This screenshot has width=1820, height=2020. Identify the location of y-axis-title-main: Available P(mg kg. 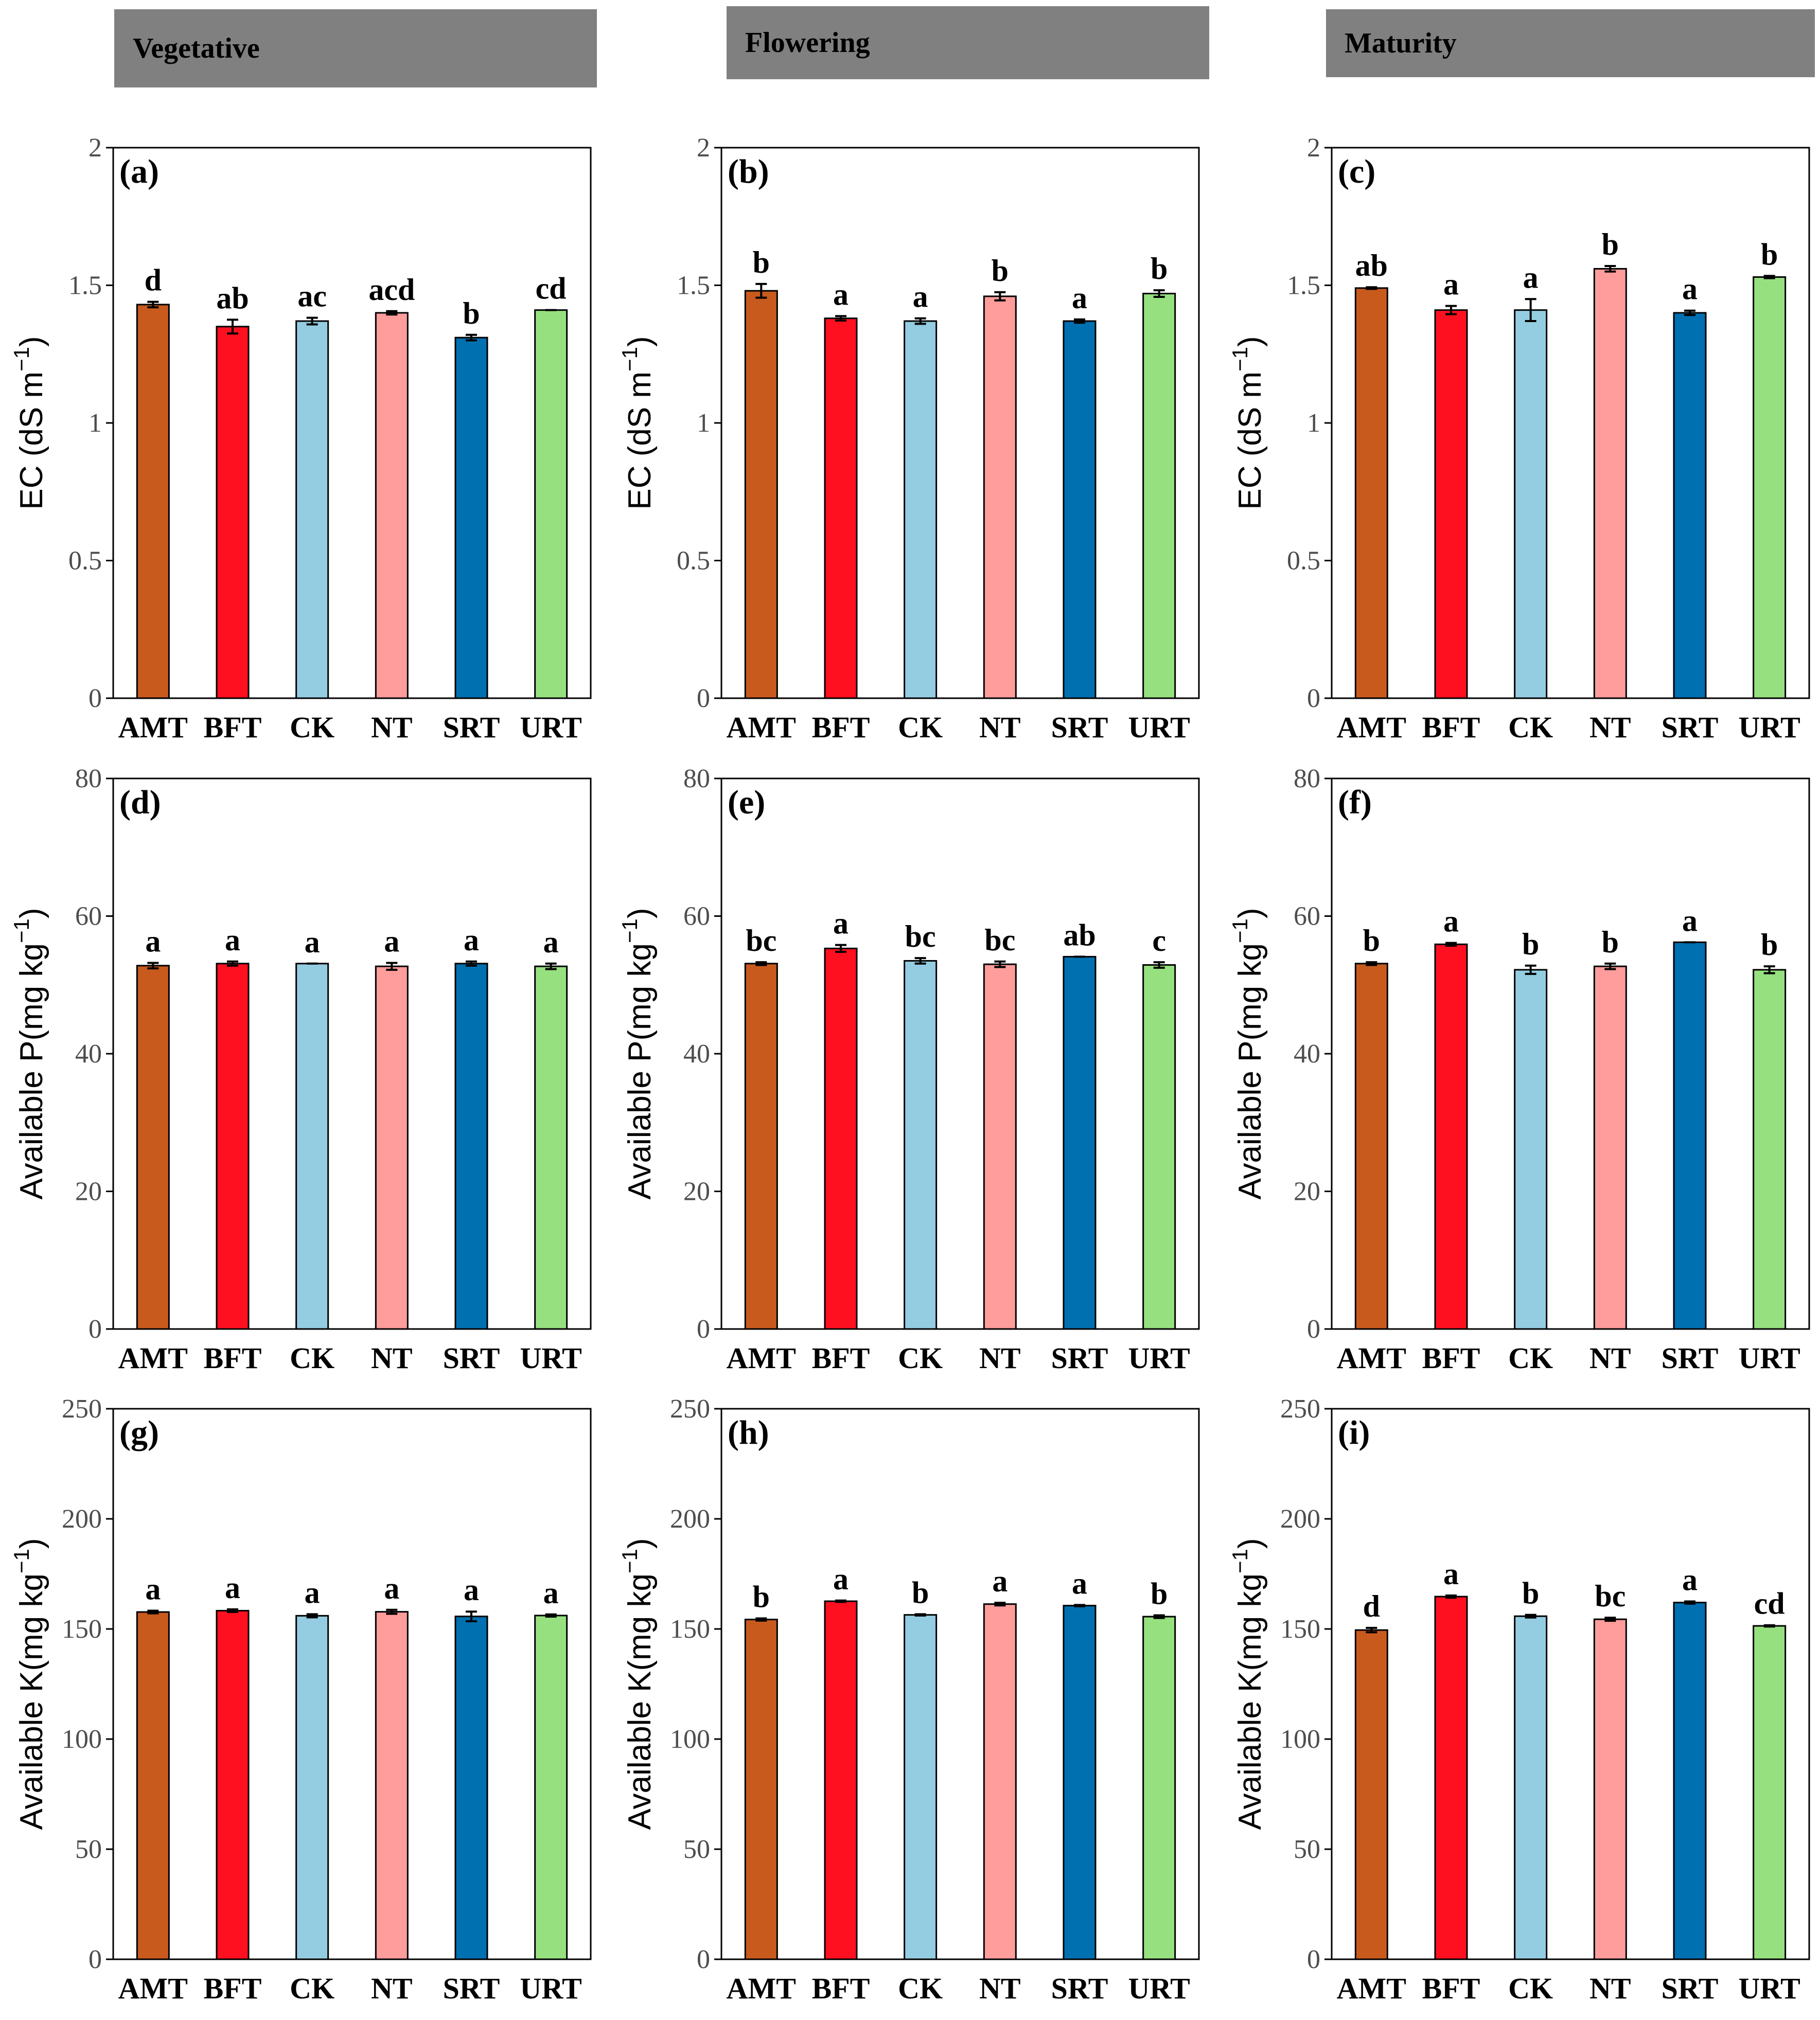
(1250, 1071).